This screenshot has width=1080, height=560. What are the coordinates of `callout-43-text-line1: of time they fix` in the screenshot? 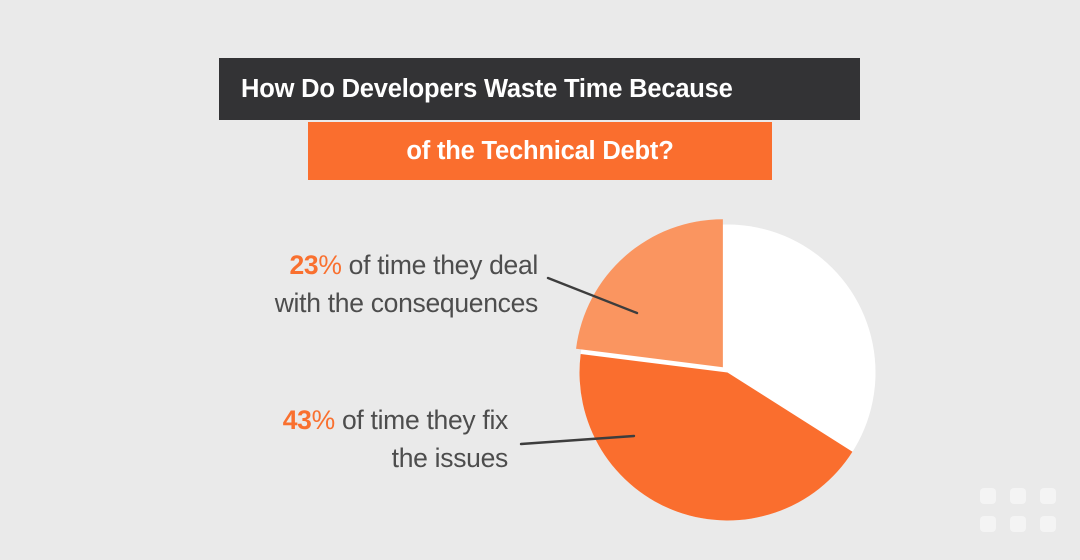 It's located at (421, 420).